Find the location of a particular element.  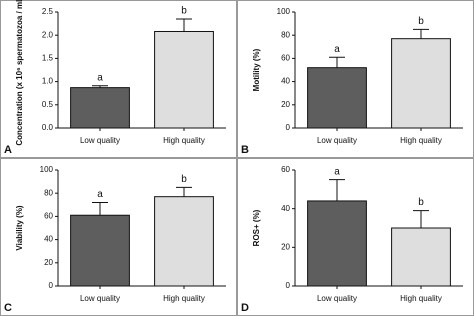

panel-letter: A is located at coordinates (8, 150).